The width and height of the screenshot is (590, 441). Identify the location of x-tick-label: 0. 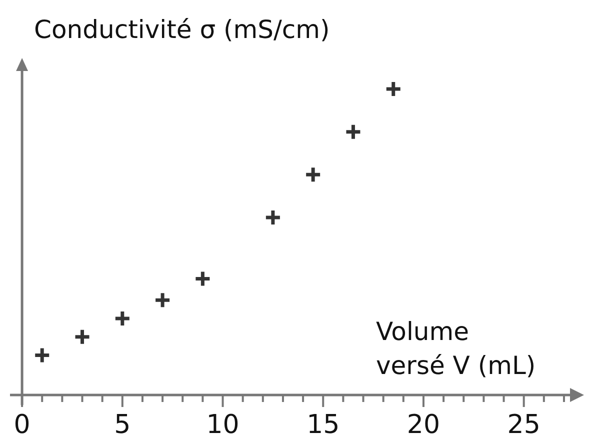
(22, 425).